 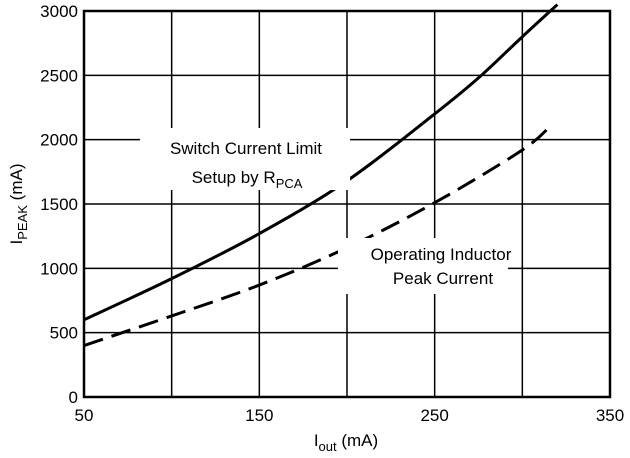 What do you see at coordinates (443, 278) in the screenshot?
I see `inductor-annotation-line2: Peak Current` at bounding box center [443, 278].